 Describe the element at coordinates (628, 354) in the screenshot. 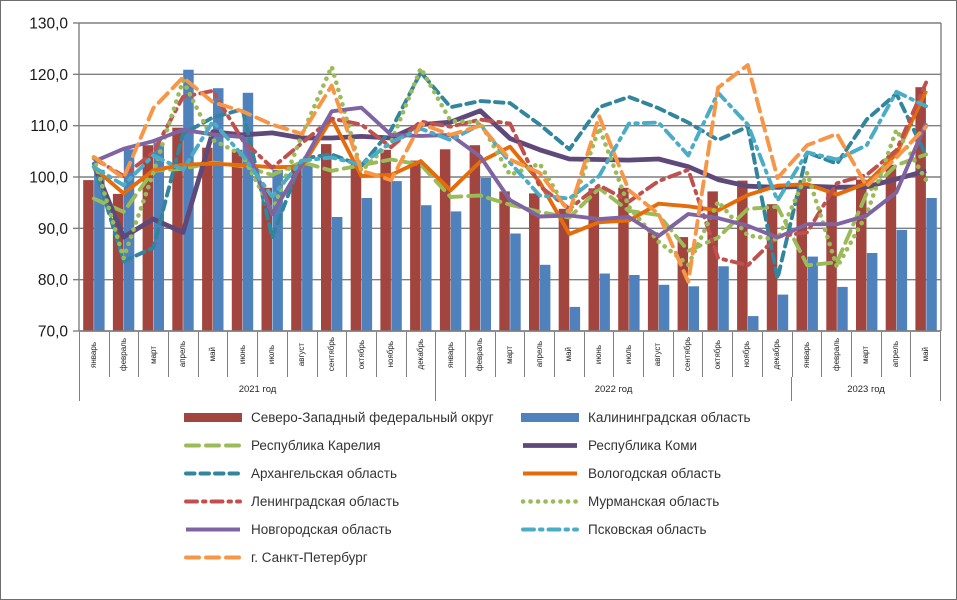

I see `x-month-label: июль` at that location.